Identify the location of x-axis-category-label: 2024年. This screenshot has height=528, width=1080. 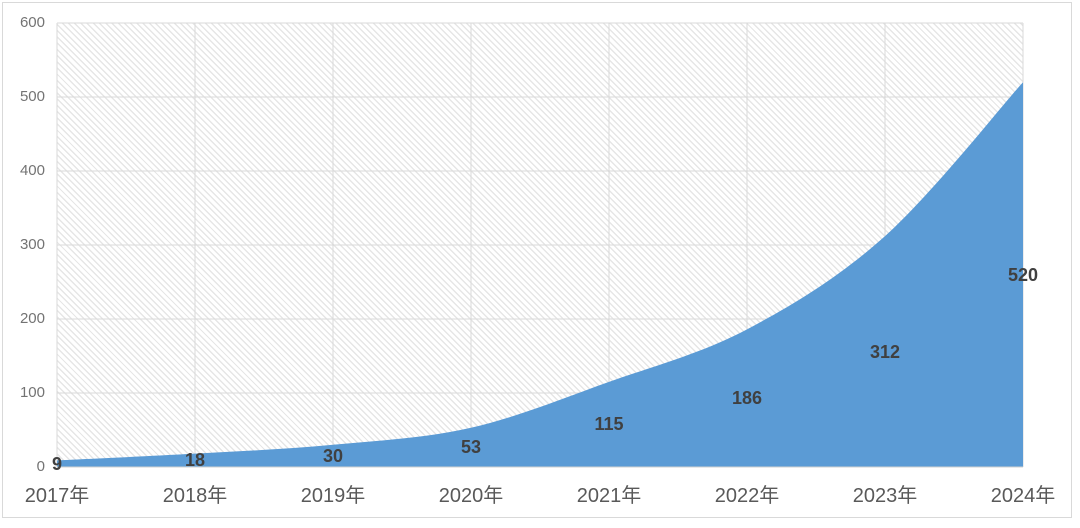
(1023, 496).